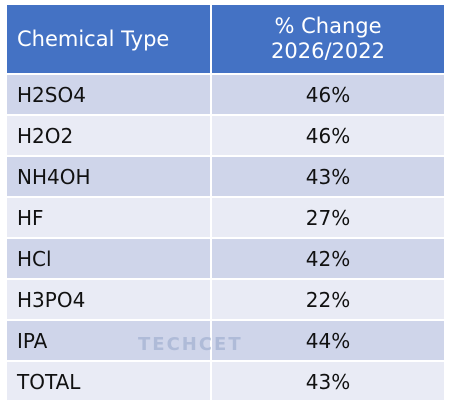  What do you see at coordinates (328, 51) in the screenshot?
I see `header-percent-change-line2: 2026/2022` at bounding box center [328, 51].